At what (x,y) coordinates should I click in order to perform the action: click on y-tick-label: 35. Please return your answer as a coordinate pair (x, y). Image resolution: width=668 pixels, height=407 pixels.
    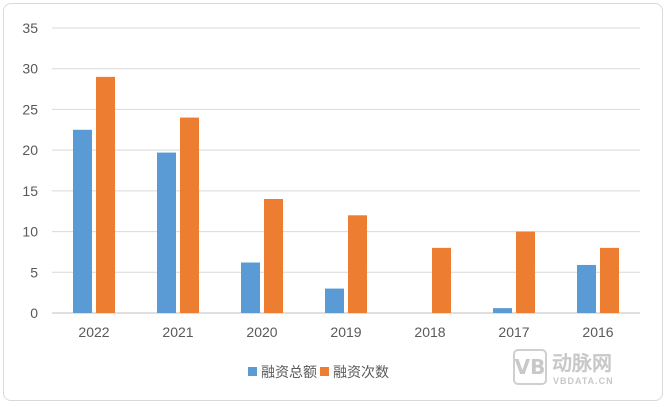
    Looking at the image, I should click on (30, 28).